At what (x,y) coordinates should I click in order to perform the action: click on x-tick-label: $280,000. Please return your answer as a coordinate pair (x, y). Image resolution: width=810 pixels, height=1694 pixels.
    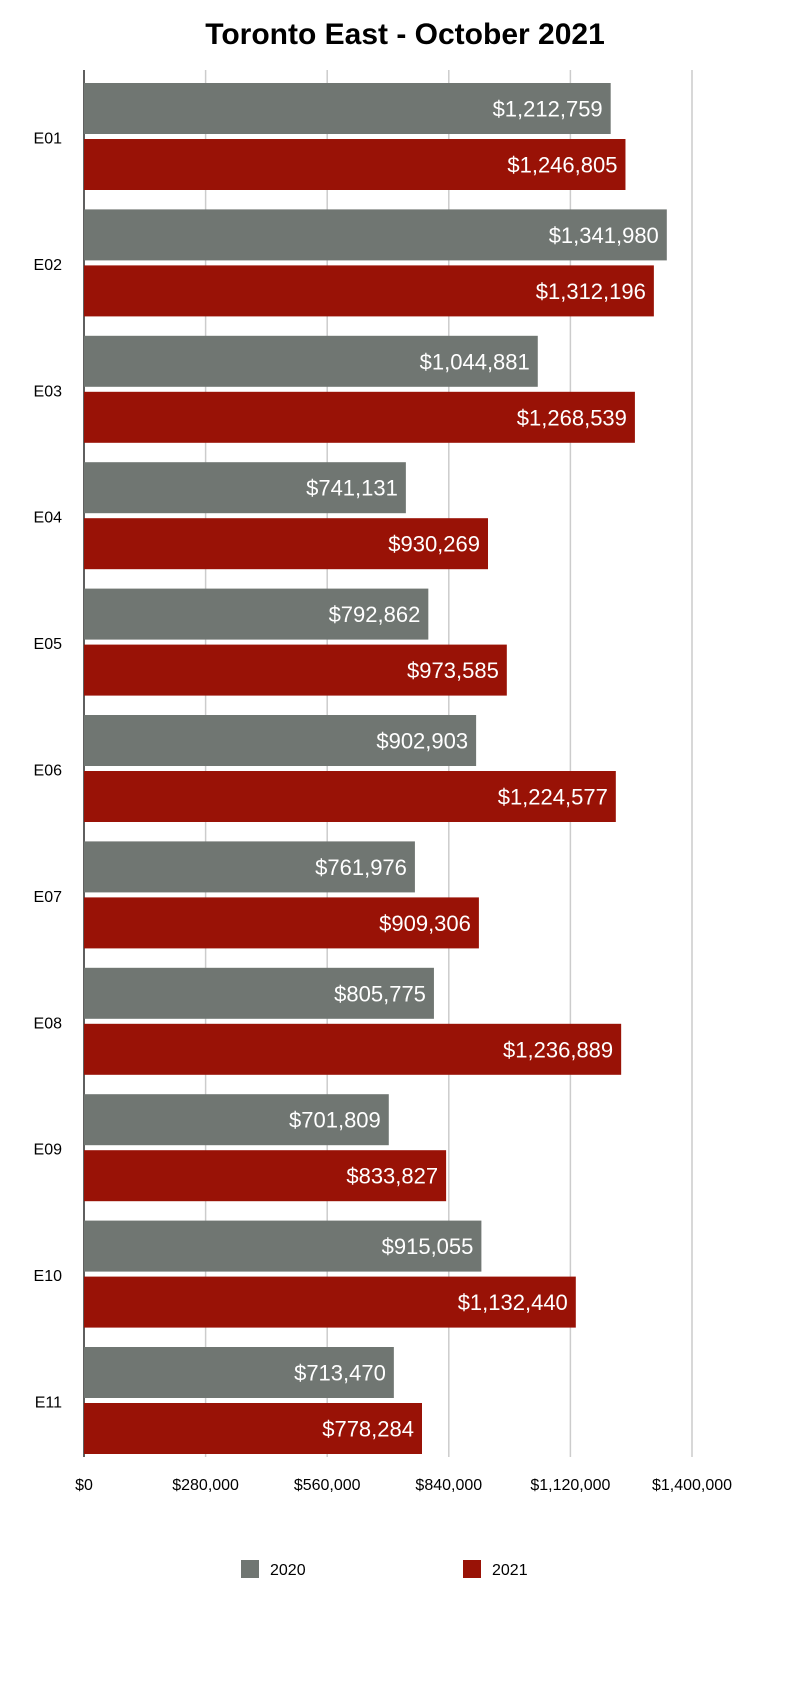
    Looking at the image, I should click on (205, 1485).